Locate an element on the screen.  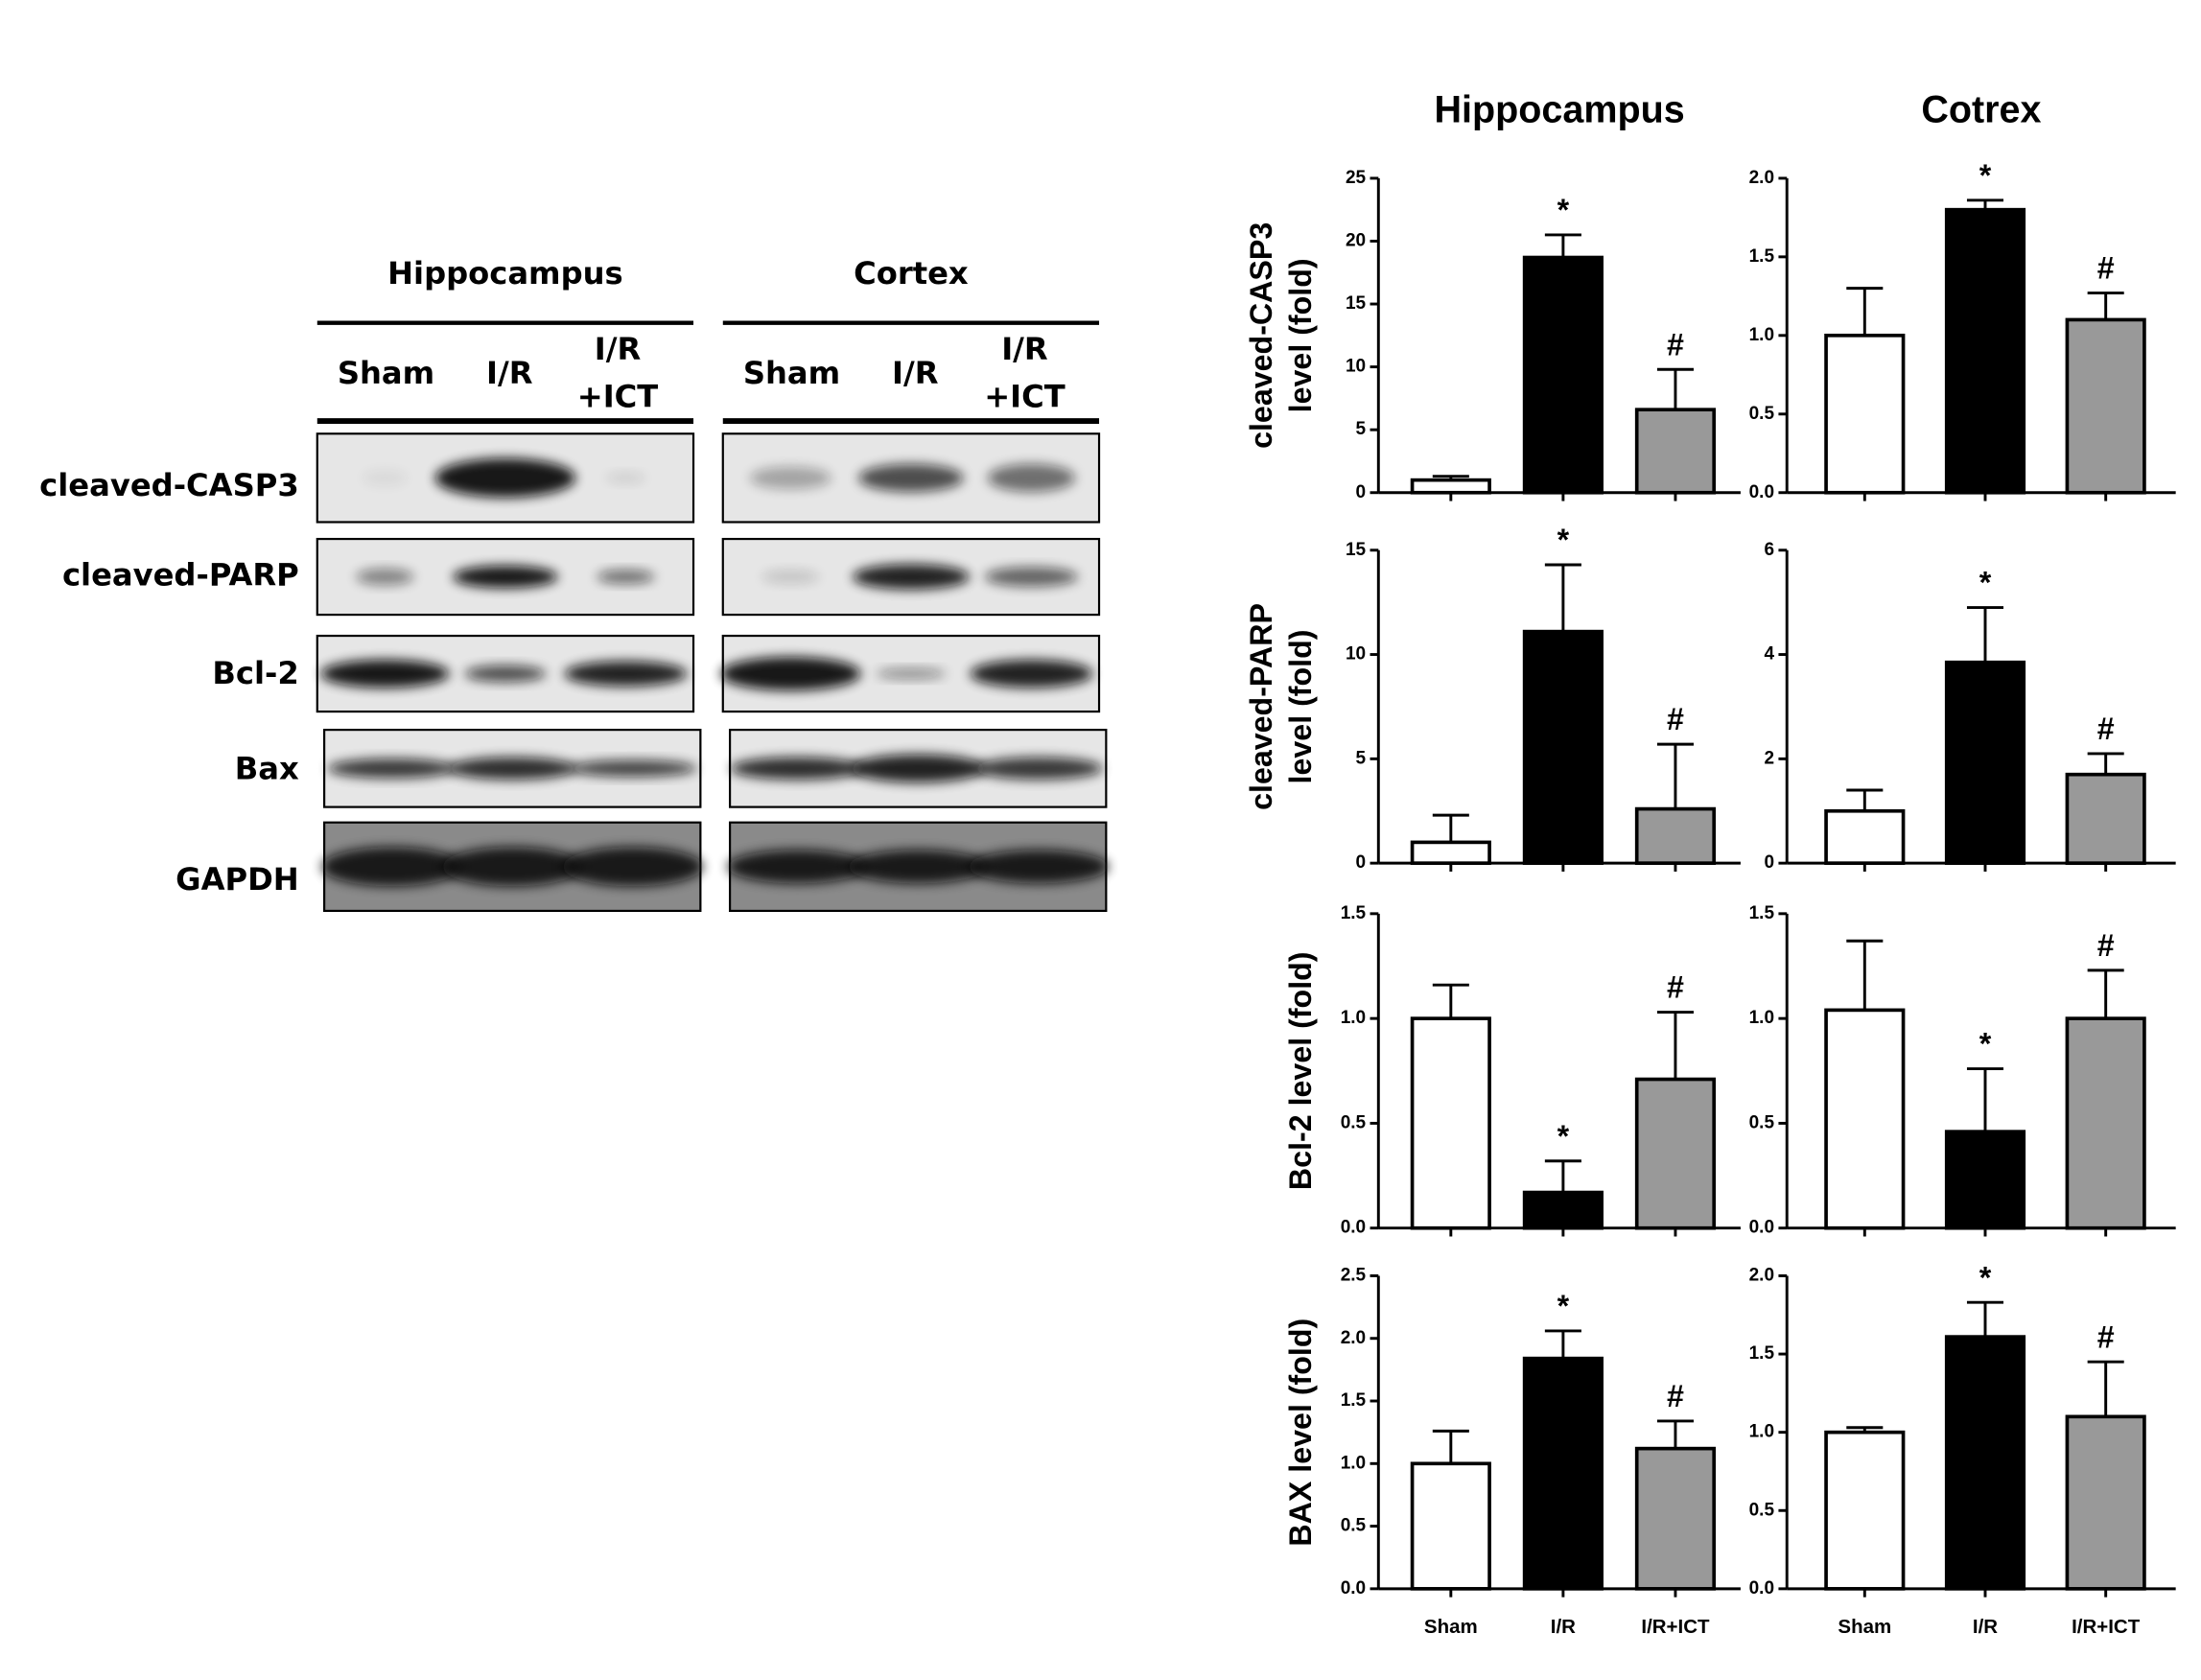
y-axis-label: cleaved-PARP is located at coordinates (1261, 706).